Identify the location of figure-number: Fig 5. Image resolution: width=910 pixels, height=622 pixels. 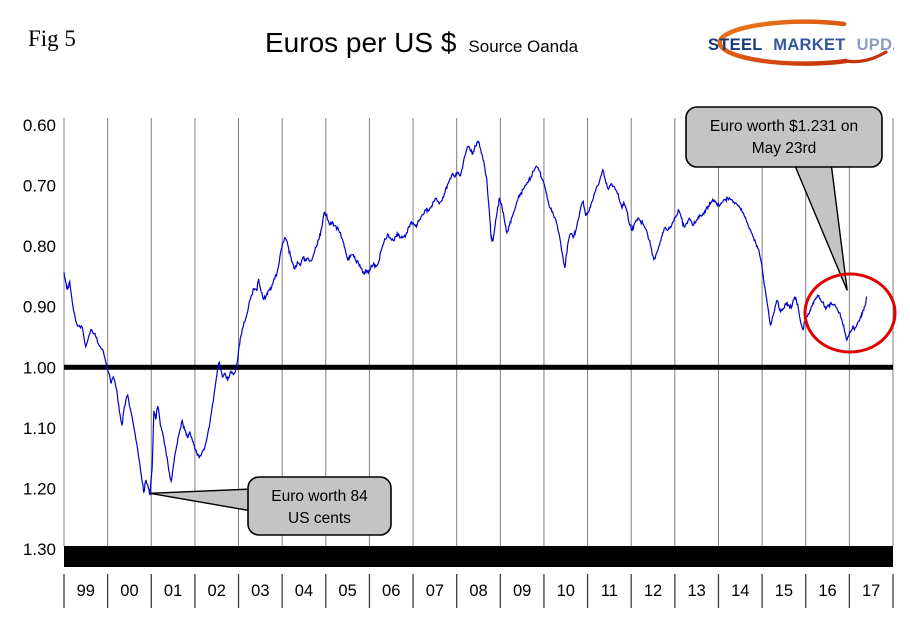
(52, 38).